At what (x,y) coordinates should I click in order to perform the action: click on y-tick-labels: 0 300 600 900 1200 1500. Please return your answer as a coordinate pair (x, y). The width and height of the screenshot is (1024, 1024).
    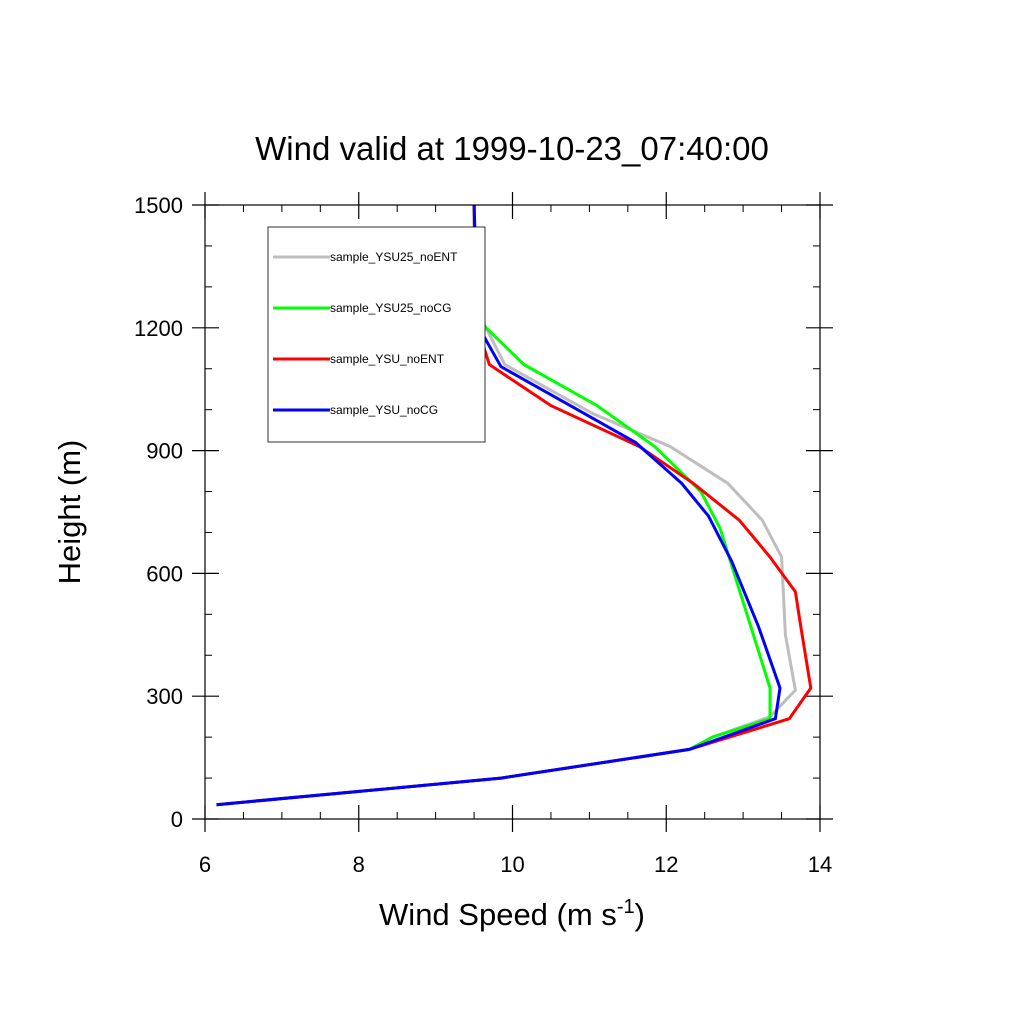
    Looking at the image, I should click on (158, 512).